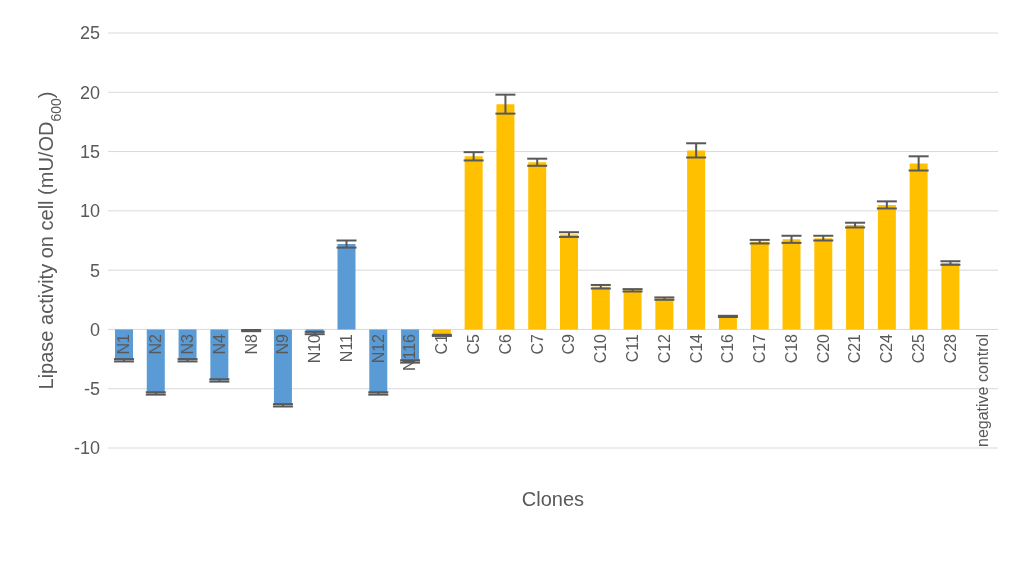  Describe the element at coordinates (791, 348) in the screenshot. I see `x-tick-label: C18` at that location.